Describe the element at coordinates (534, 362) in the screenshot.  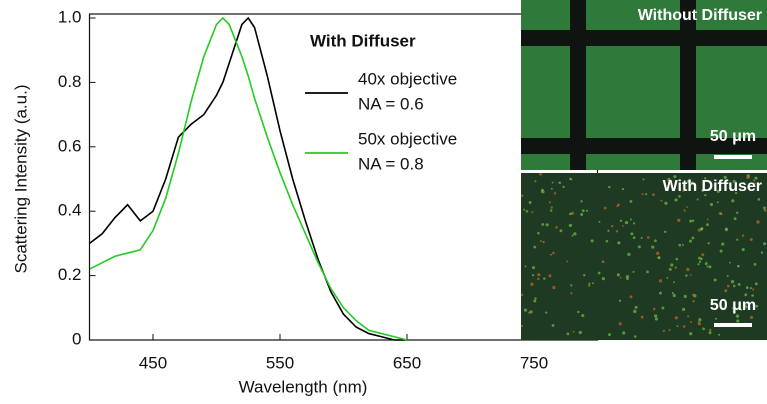
I see `x-tick-label: 750` at that location.